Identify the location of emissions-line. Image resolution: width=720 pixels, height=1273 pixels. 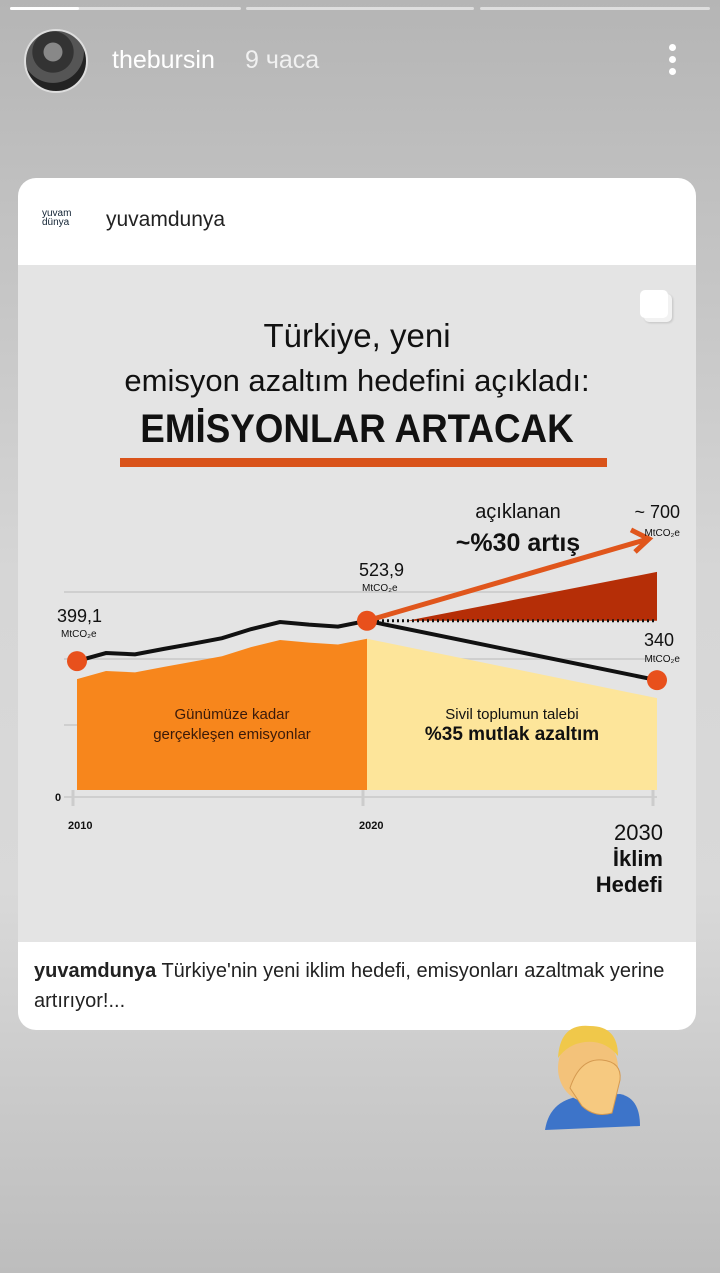
(367, 650).